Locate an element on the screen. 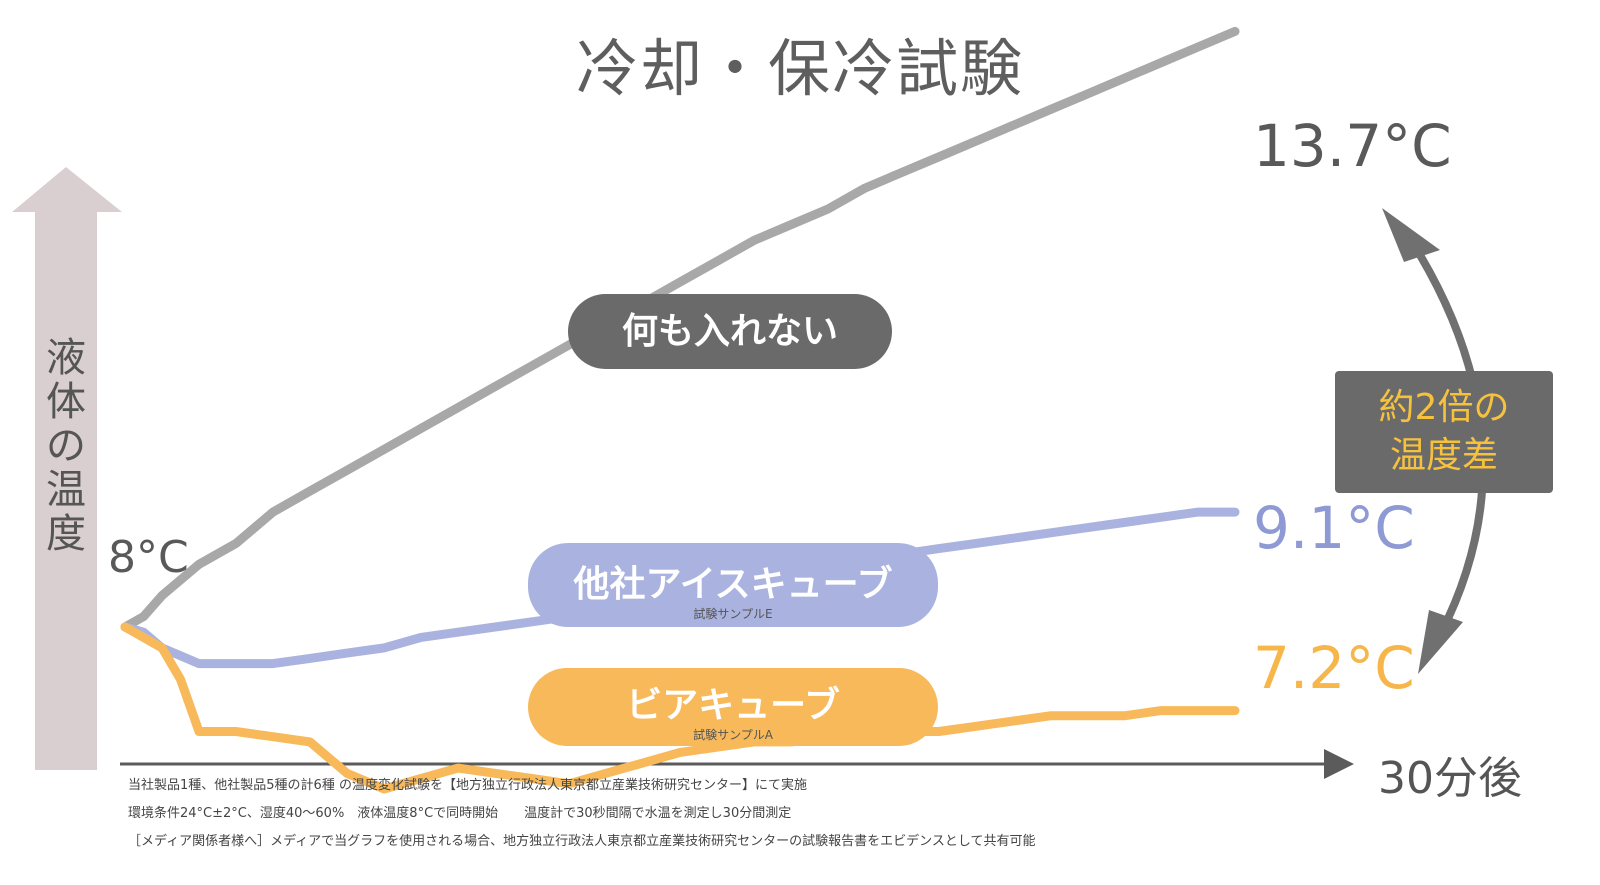 The image size is (1600, 885). legend-beer-cube-label: ビアキューブ is located at coordinates (733, 705).